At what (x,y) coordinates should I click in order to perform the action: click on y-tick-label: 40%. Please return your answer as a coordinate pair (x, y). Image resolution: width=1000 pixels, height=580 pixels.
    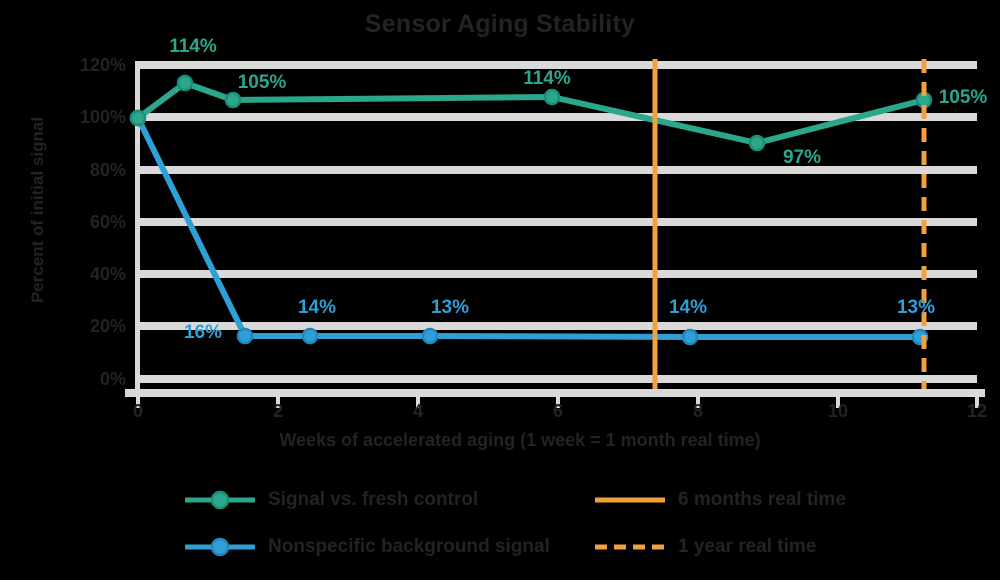
    Looking at the image, I should click on (108, 274).